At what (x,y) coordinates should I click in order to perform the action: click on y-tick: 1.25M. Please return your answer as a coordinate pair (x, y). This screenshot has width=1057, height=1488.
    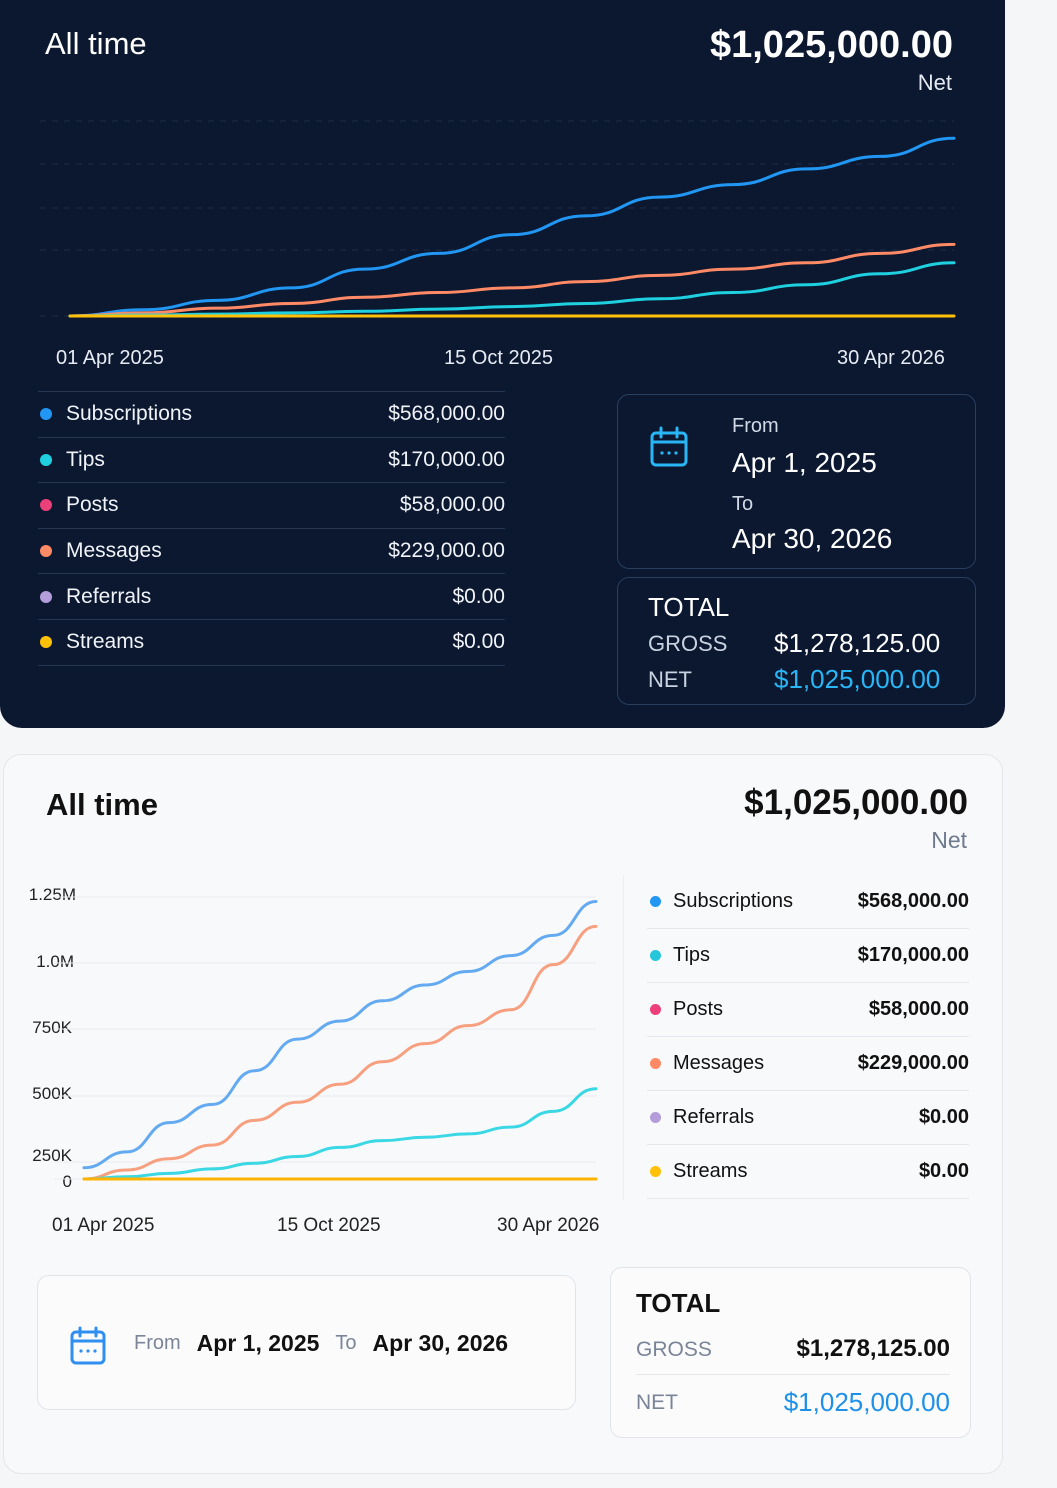
    Looking at the image, I should click on (52, 894).